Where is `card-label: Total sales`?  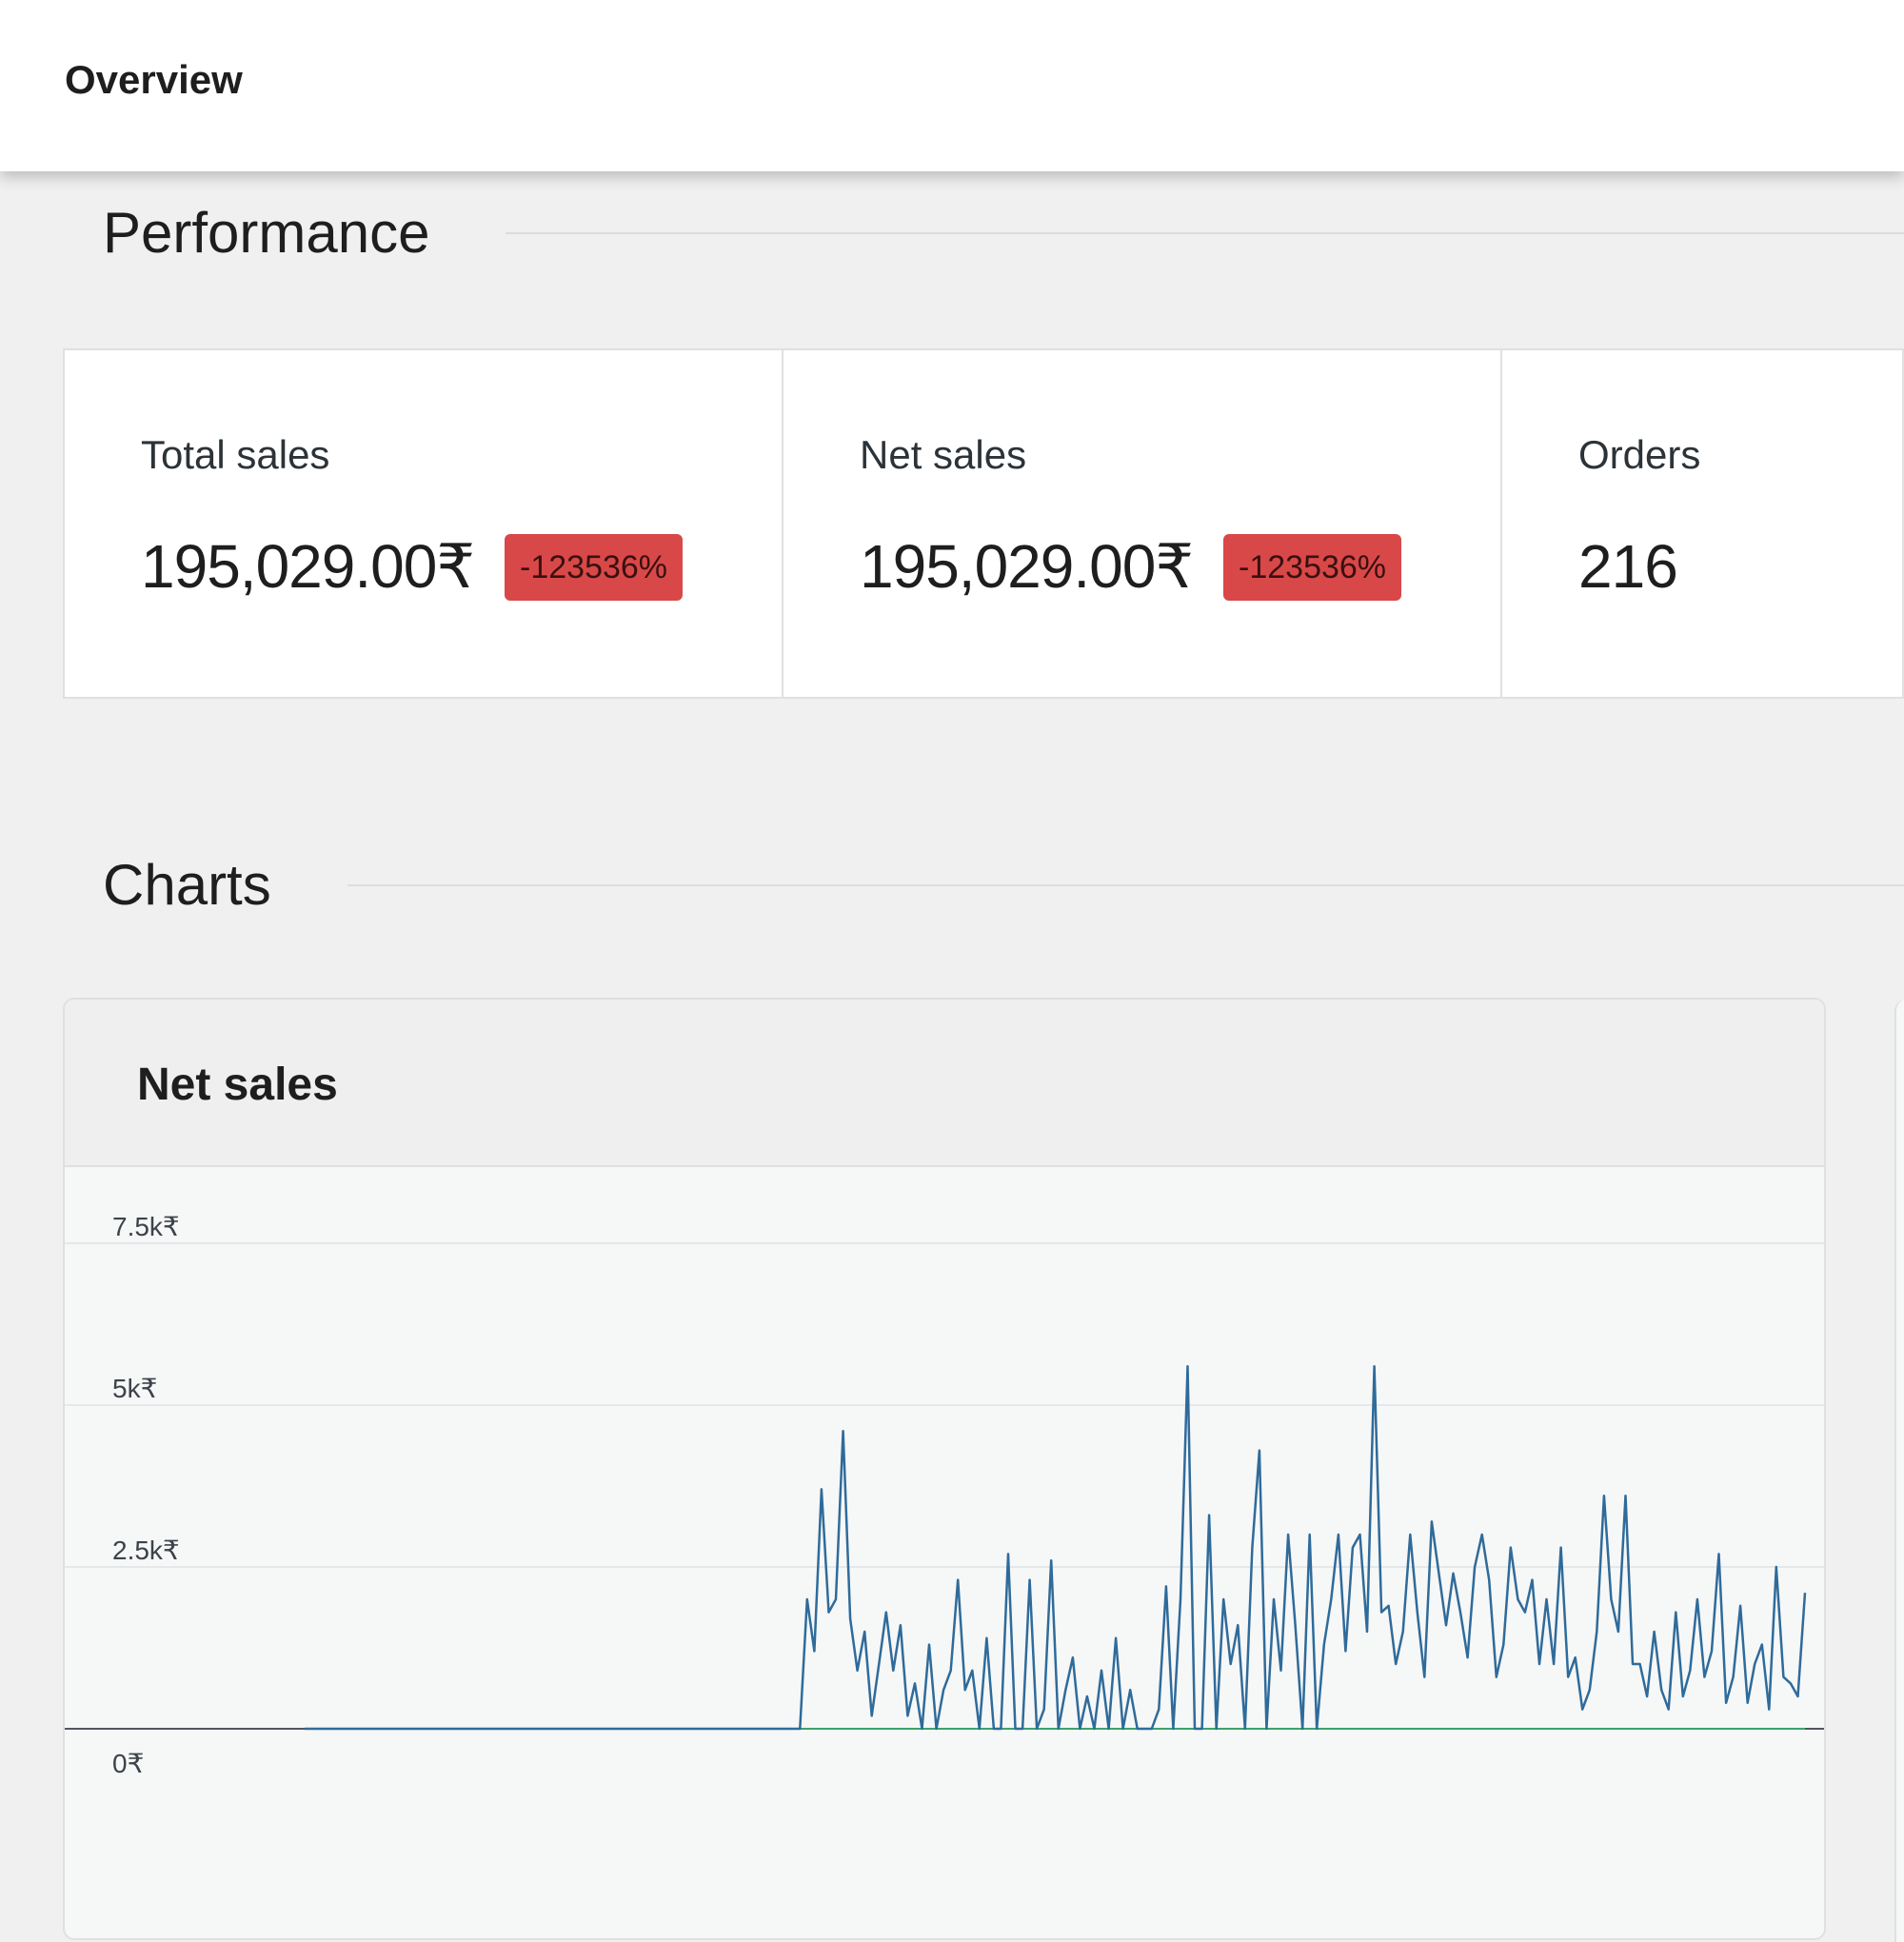
card-label: Total sales is located at coordinates (235, 454).